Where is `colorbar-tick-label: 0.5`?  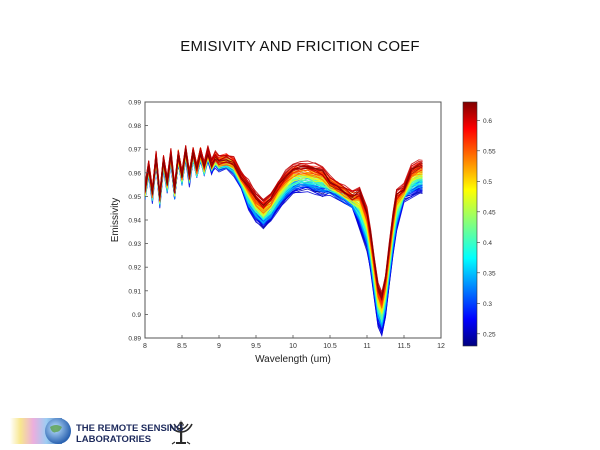
colorbar-tick-label: 0.5 is located at coordinates (487, 182).